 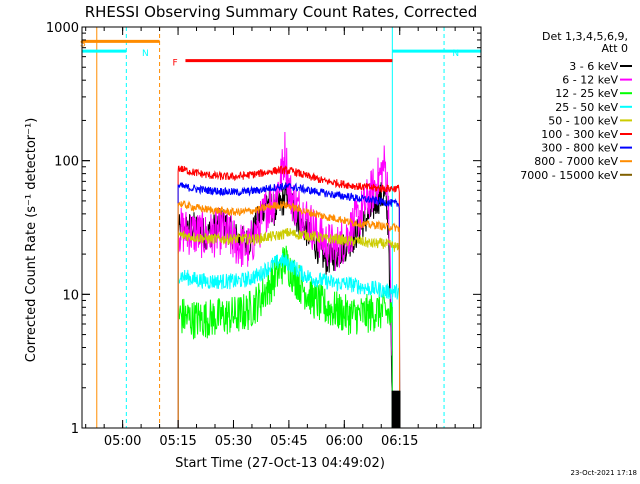 I want to click on legend-label-0: 3 - 6 keV, so click(x=593, y=66).